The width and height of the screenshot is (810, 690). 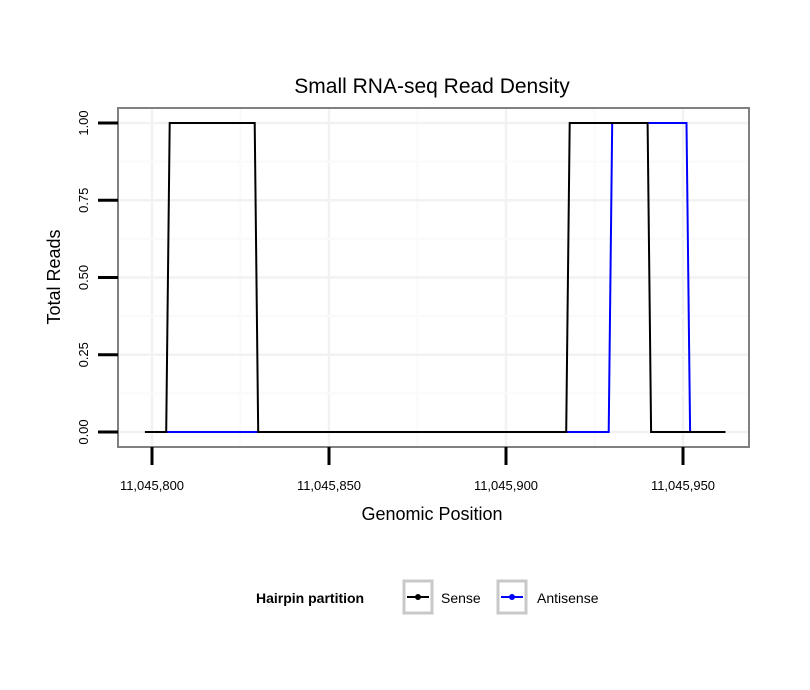 I want to click on legend-title: Hairpin partition, so click(x=310, y=598).